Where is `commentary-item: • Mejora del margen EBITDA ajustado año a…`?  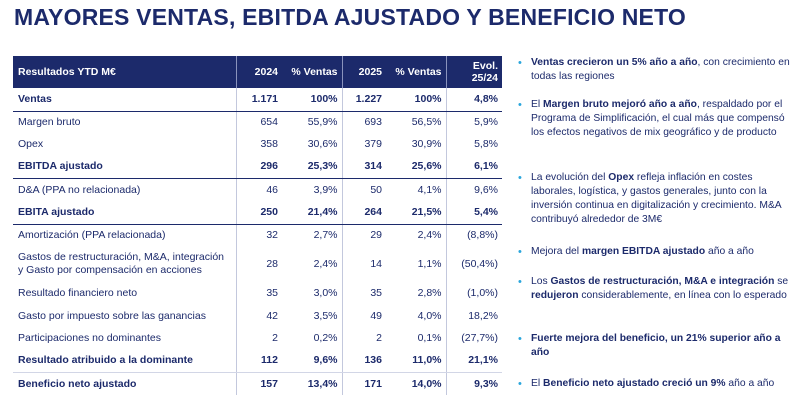 commentary-item: • Mejora del margen EBITDA ajustado año a… is located at coordinates (657, 252).